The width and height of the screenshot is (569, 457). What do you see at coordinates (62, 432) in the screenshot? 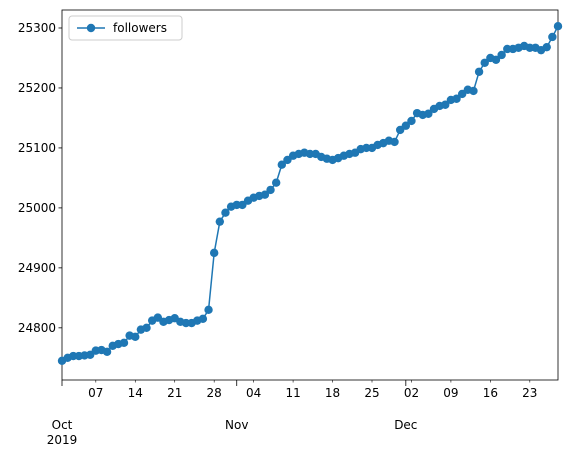
I see `x-month-label: Oct 2019` at bounding box center [62, 432].